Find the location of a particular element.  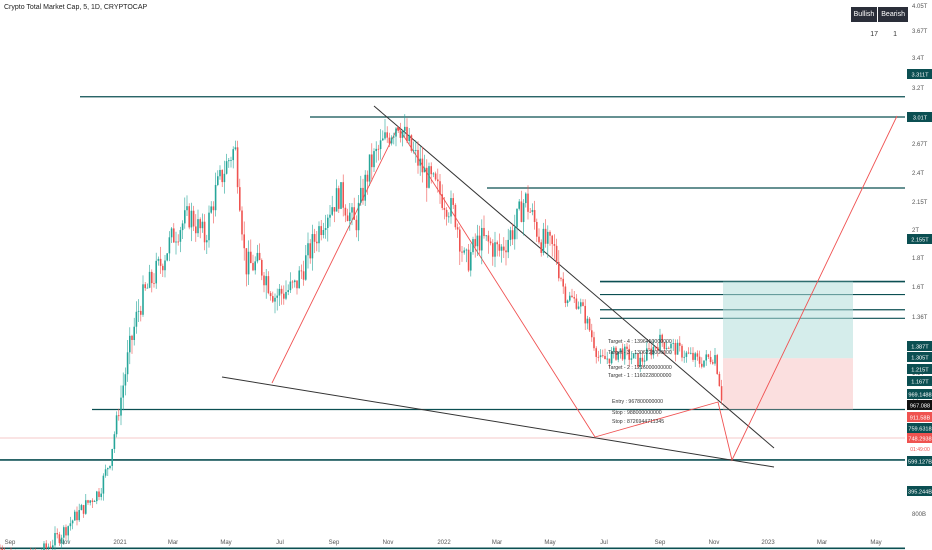

y-tick-label: 1.36T is located at coordinates (920, 318).